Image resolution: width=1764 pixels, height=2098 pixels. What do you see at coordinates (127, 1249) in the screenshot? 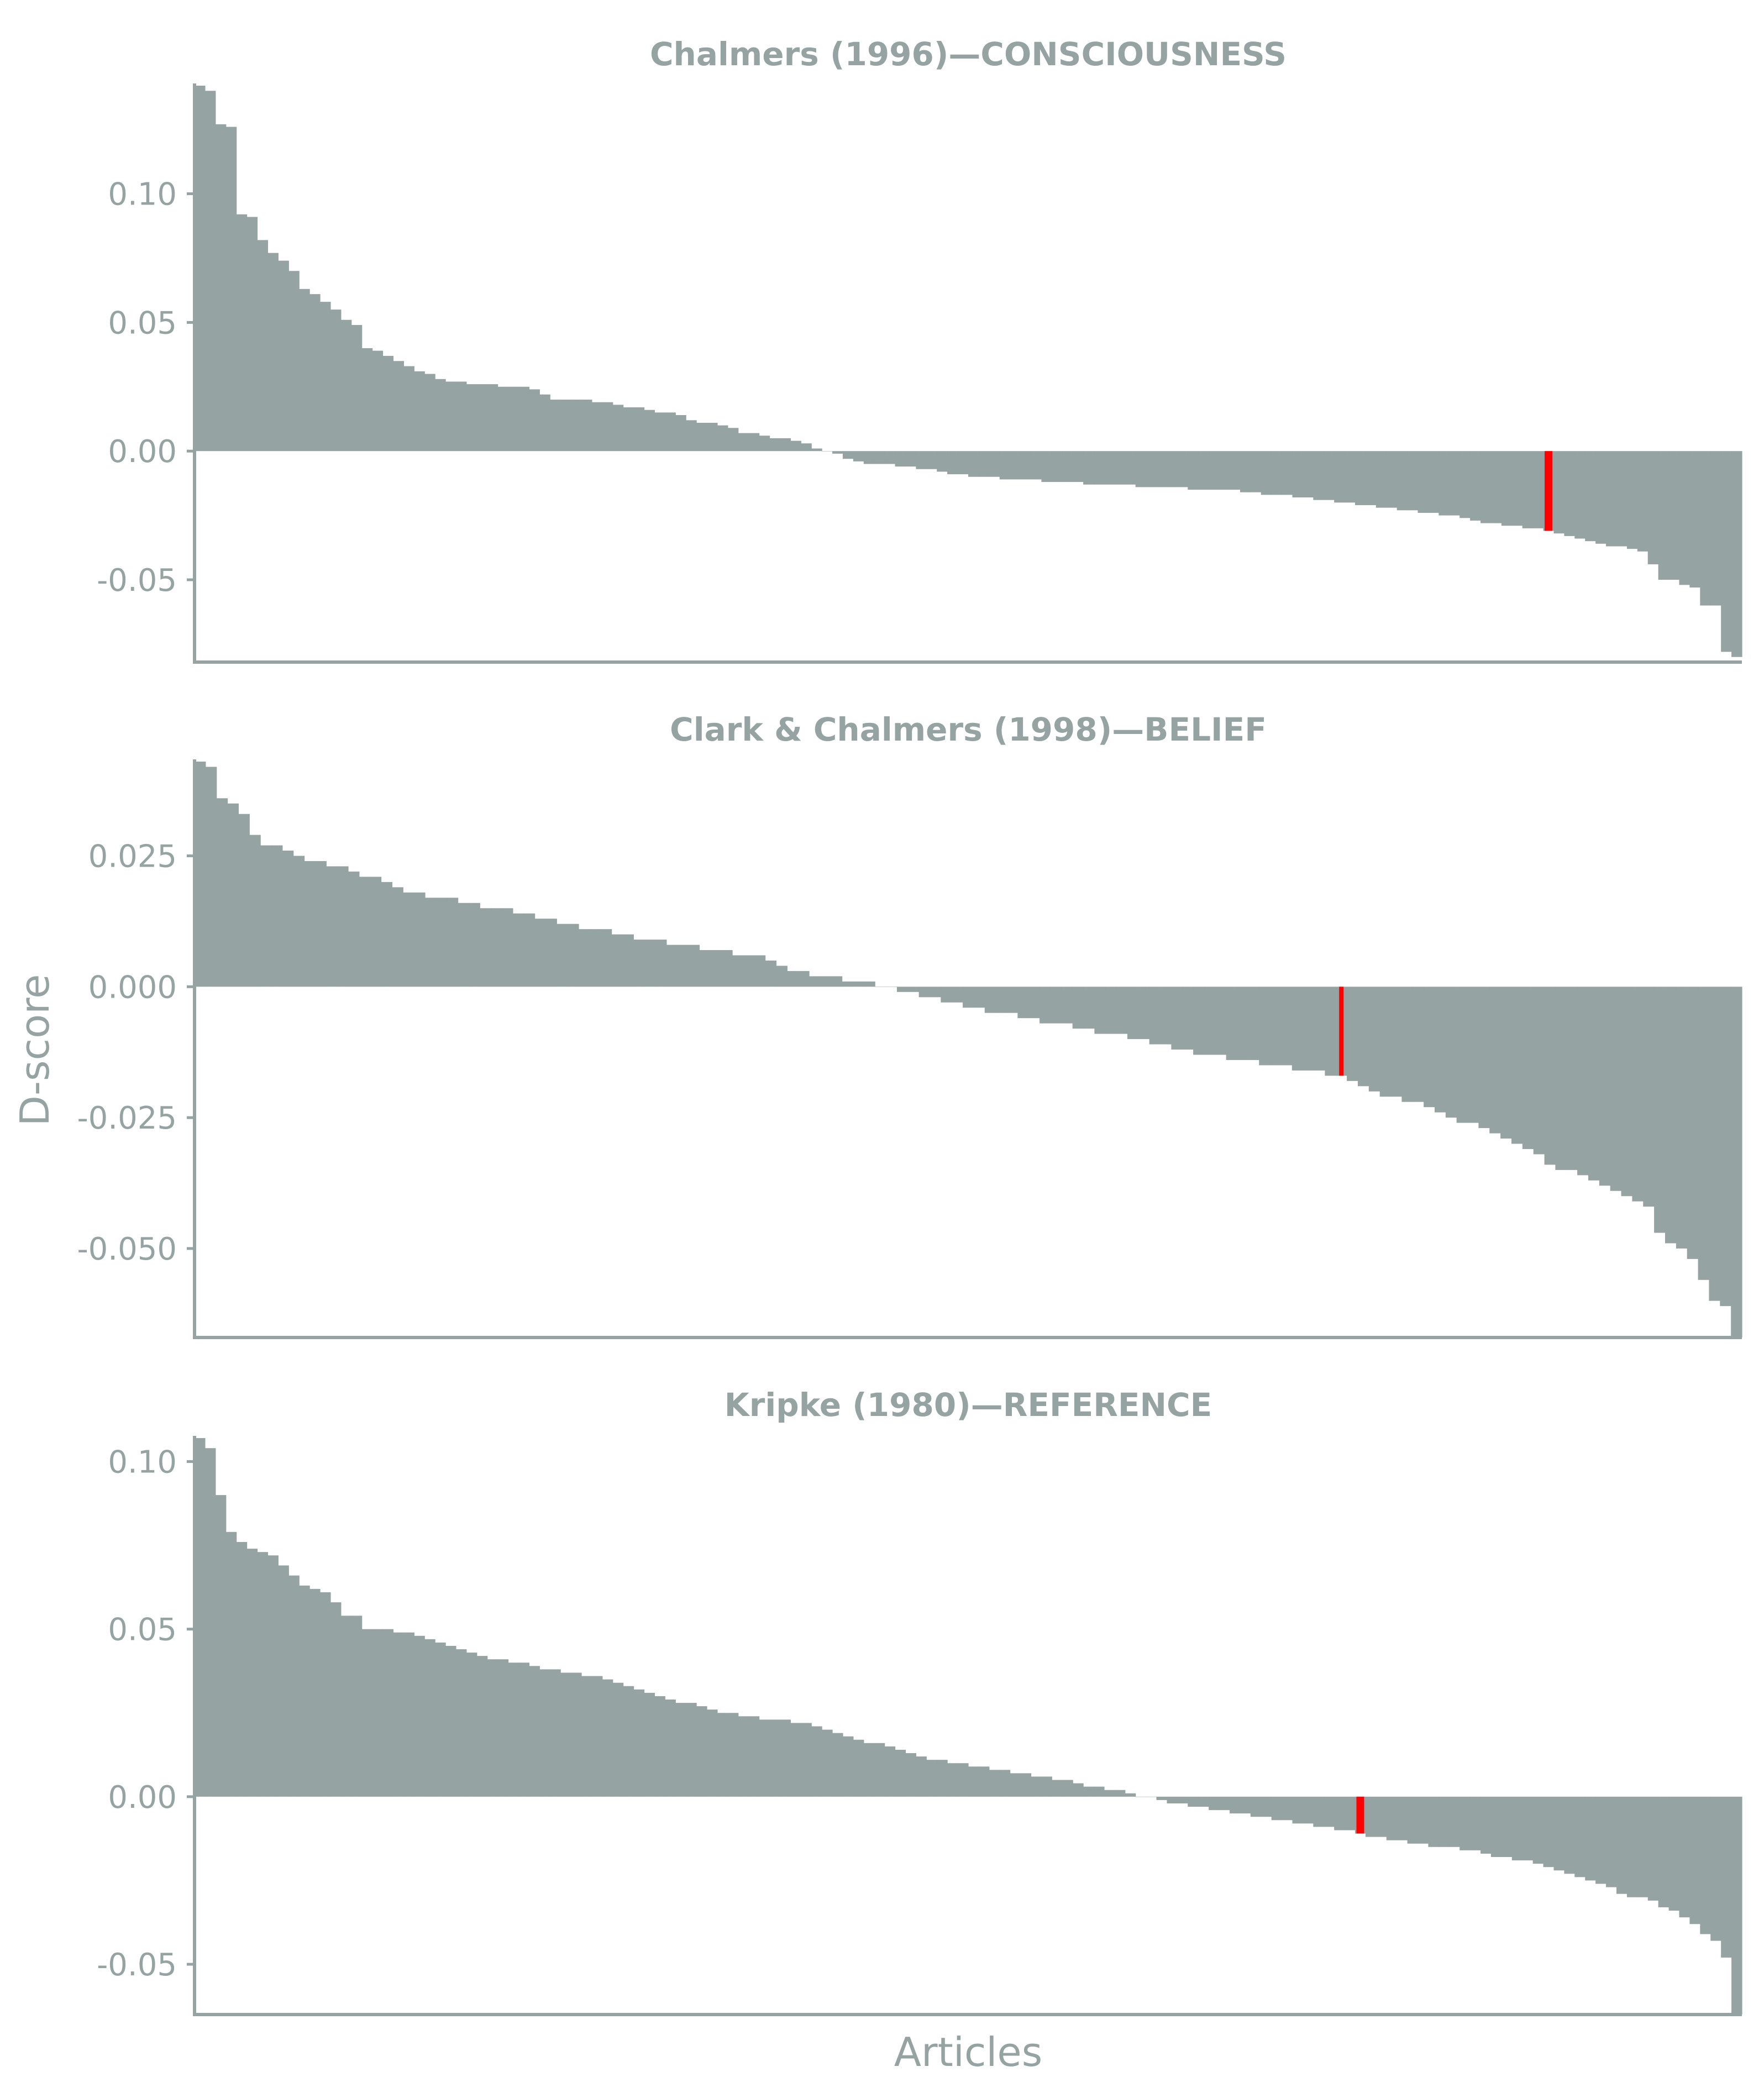
I see `y-tick-label: -0.050` at bounding box center [127, 1249].